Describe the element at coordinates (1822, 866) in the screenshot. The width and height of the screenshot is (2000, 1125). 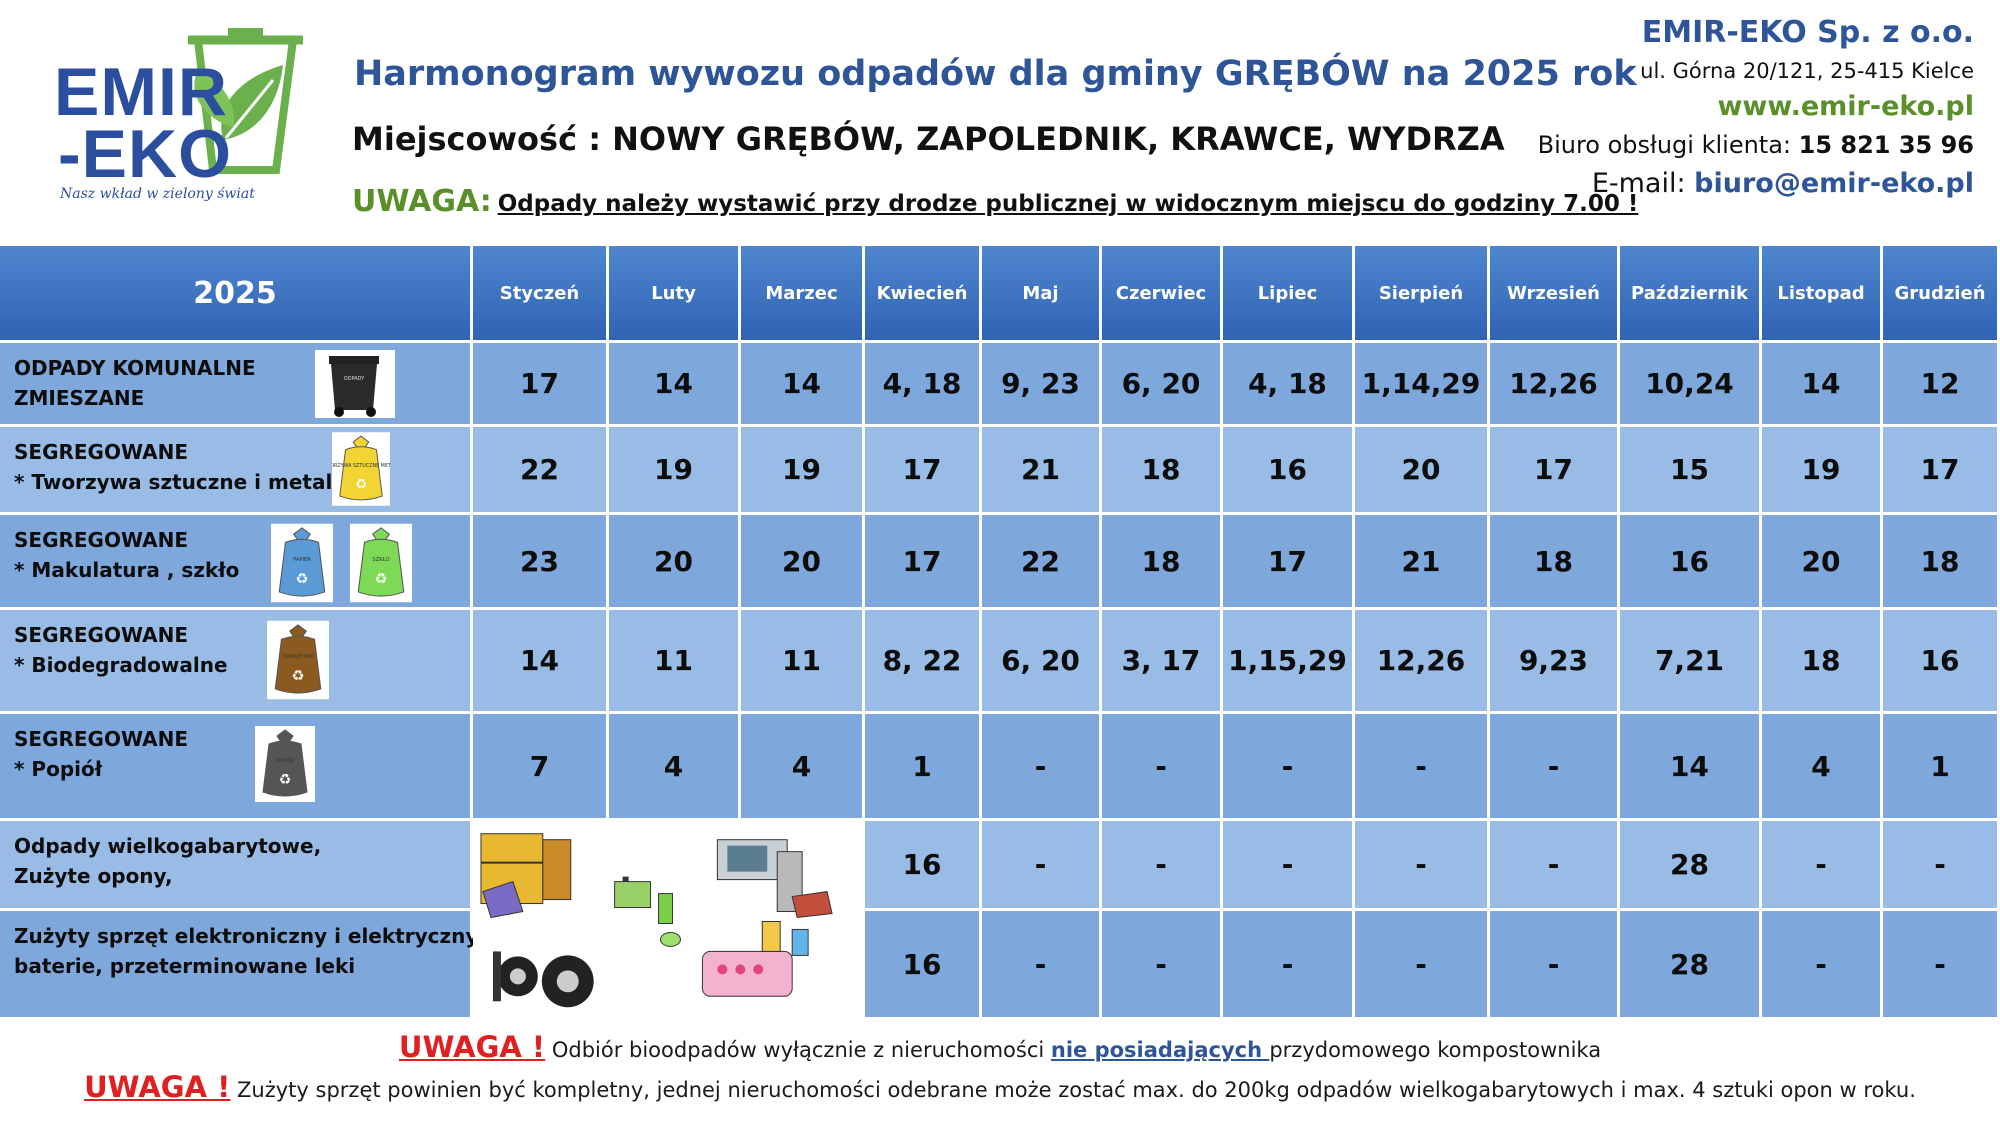
I see `cell-6-11: -` at that location.